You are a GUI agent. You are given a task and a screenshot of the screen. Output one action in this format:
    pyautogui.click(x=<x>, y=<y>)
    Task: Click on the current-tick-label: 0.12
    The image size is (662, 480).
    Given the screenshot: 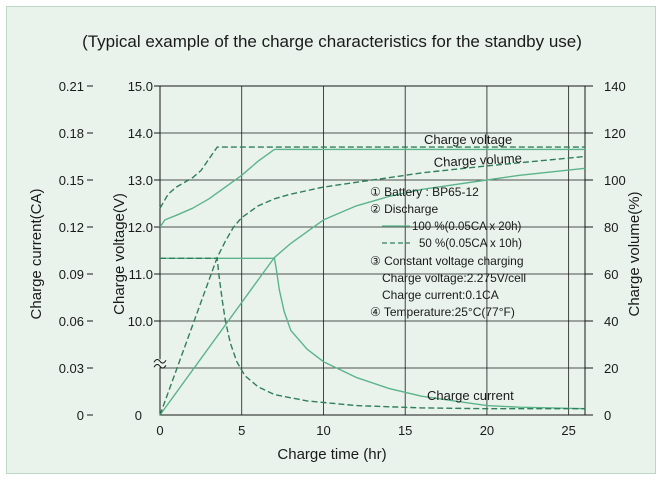 What is the action you would take?
    pyautogui.click(x=71, y=227)
    